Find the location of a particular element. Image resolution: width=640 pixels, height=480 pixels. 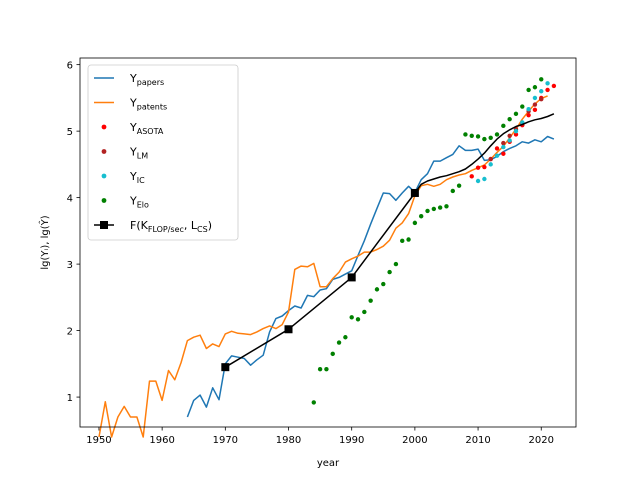

series-y-asota is located at coordinates (513, 131).